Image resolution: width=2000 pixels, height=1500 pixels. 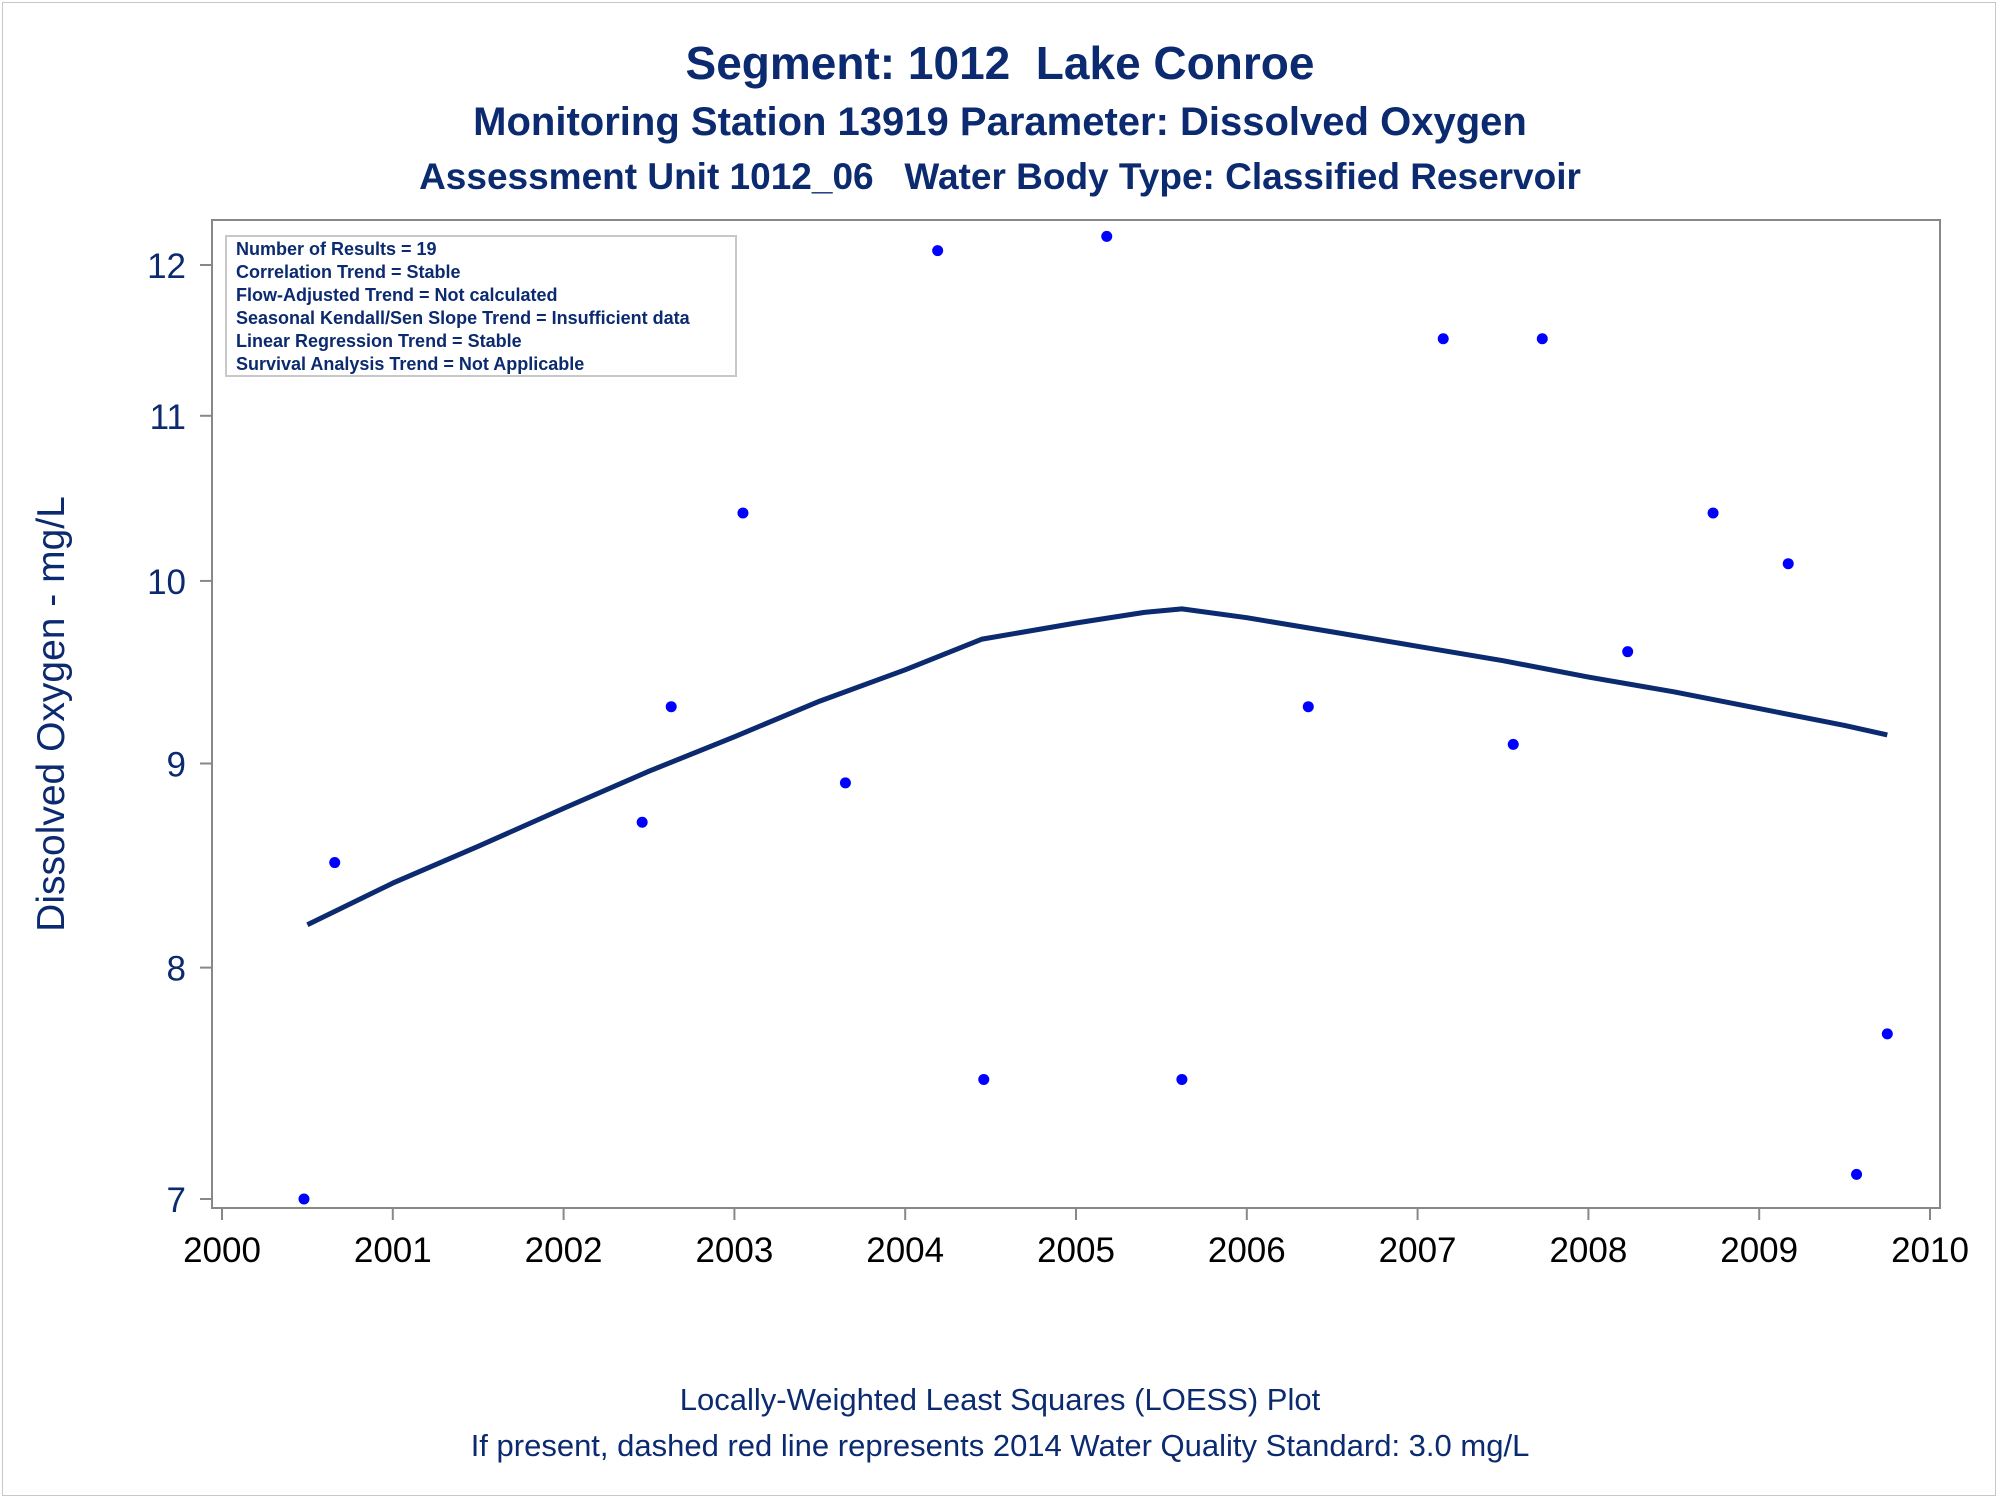 What do you see at coordinates (336, 249) in the screenshot?
I see `stats-box-line: Number of Results = 19` at bounding box center [336, 249].